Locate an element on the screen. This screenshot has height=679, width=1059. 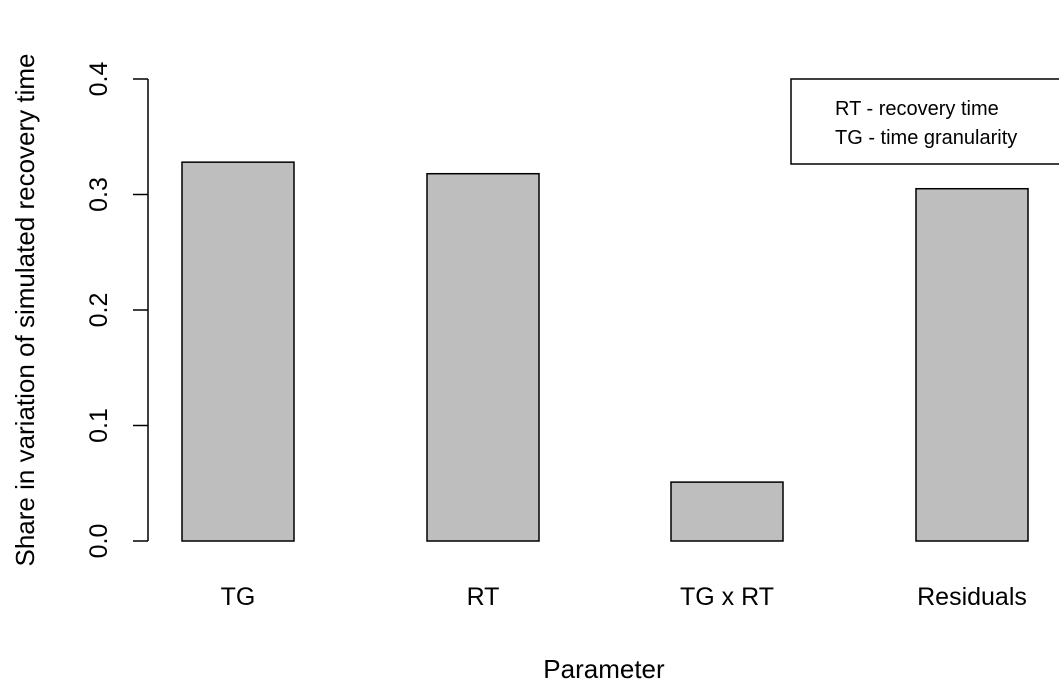
bar-tg-x-rt is located at coordinates (727, 511).